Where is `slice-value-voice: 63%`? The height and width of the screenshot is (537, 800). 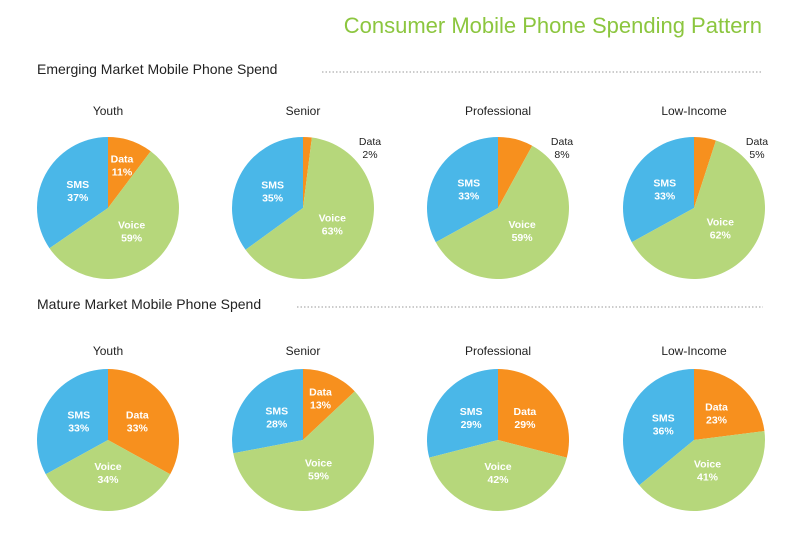
slice-value-voice: 63% is located at coordinates (333, 231).